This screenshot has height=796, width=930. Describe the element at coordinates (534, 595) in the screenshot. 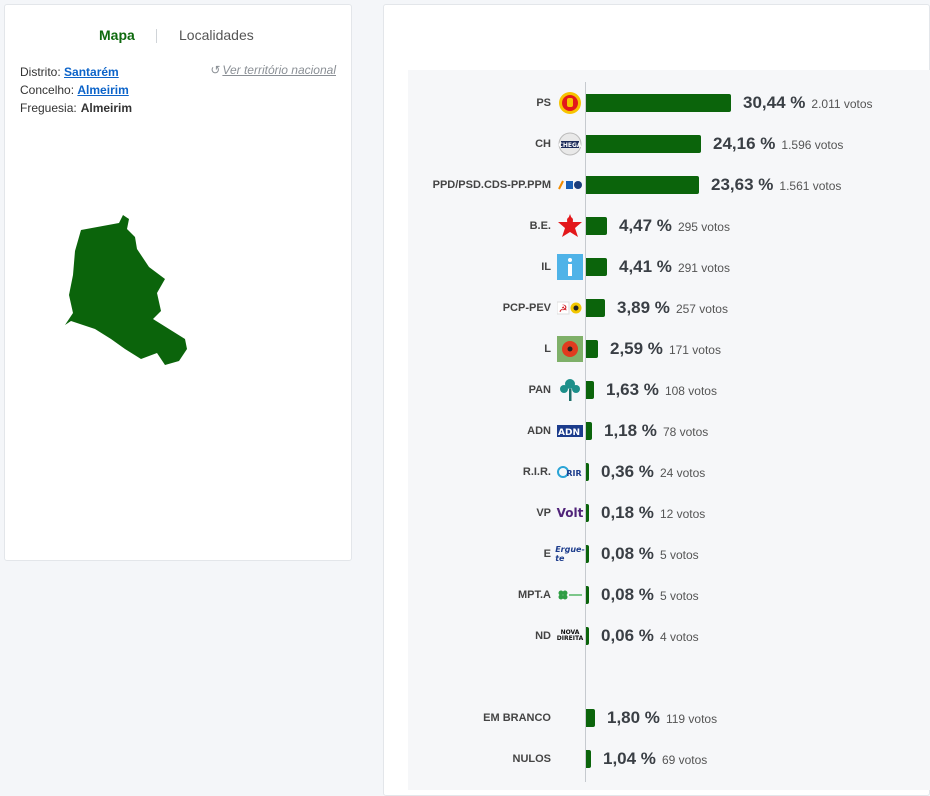

I see `party-label: MPT.A` at that location.